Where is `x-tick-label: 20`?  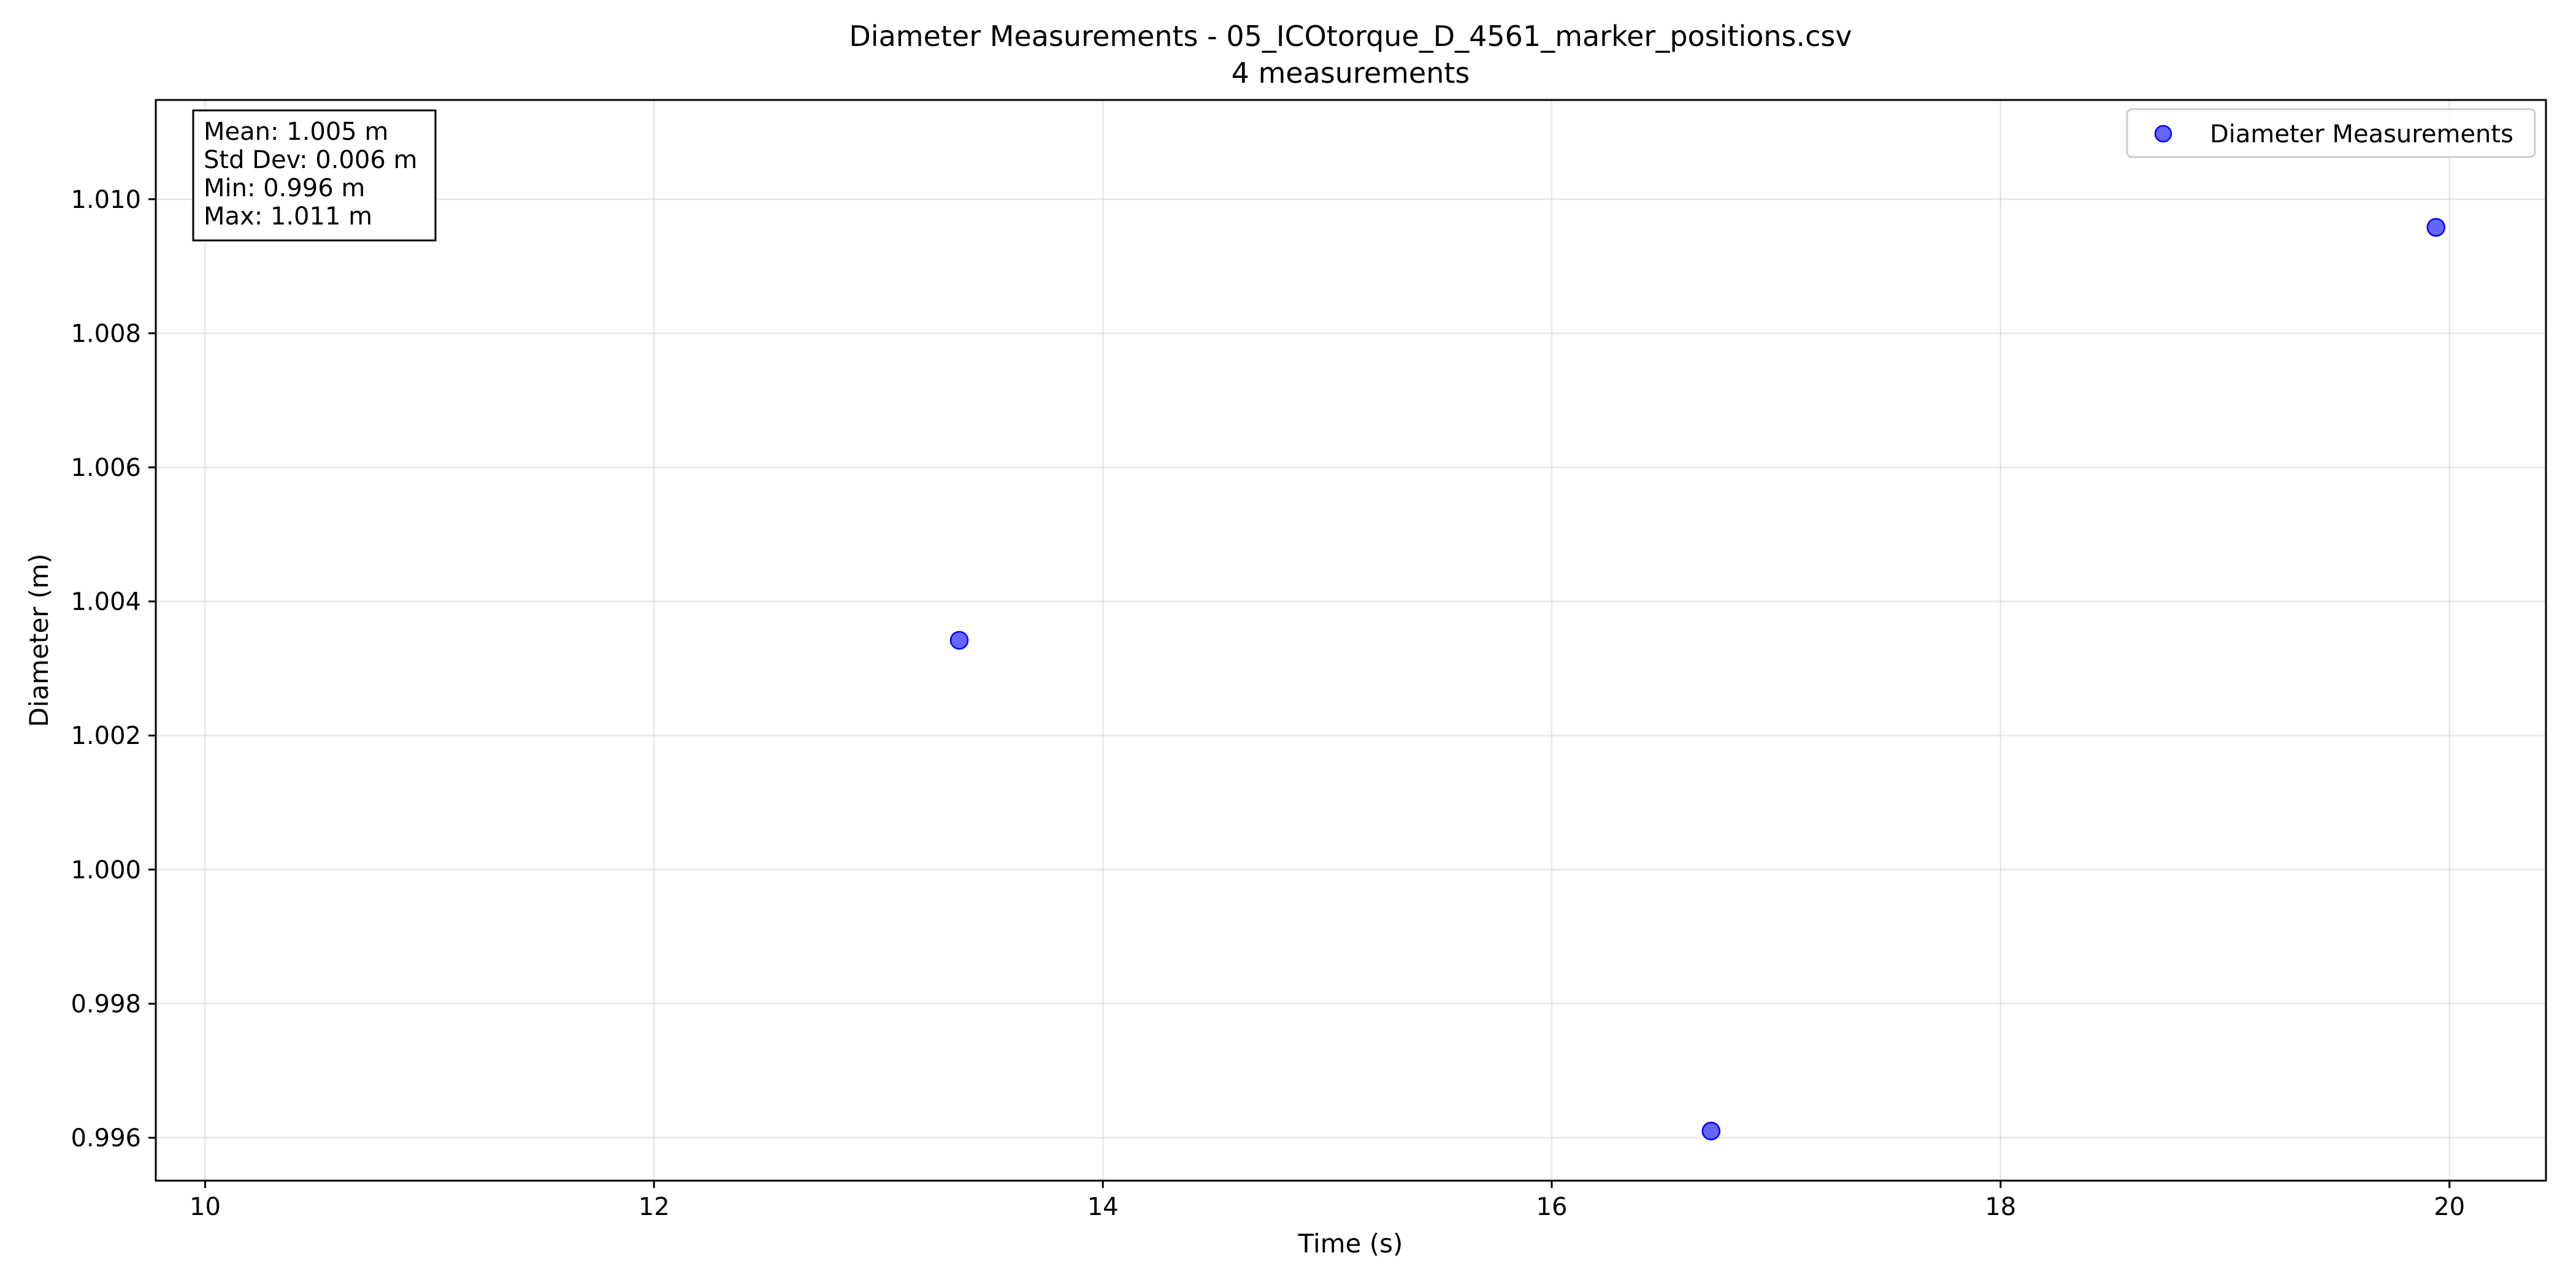 x-tick-label: 20 is located at coordinates (2449, 1207).